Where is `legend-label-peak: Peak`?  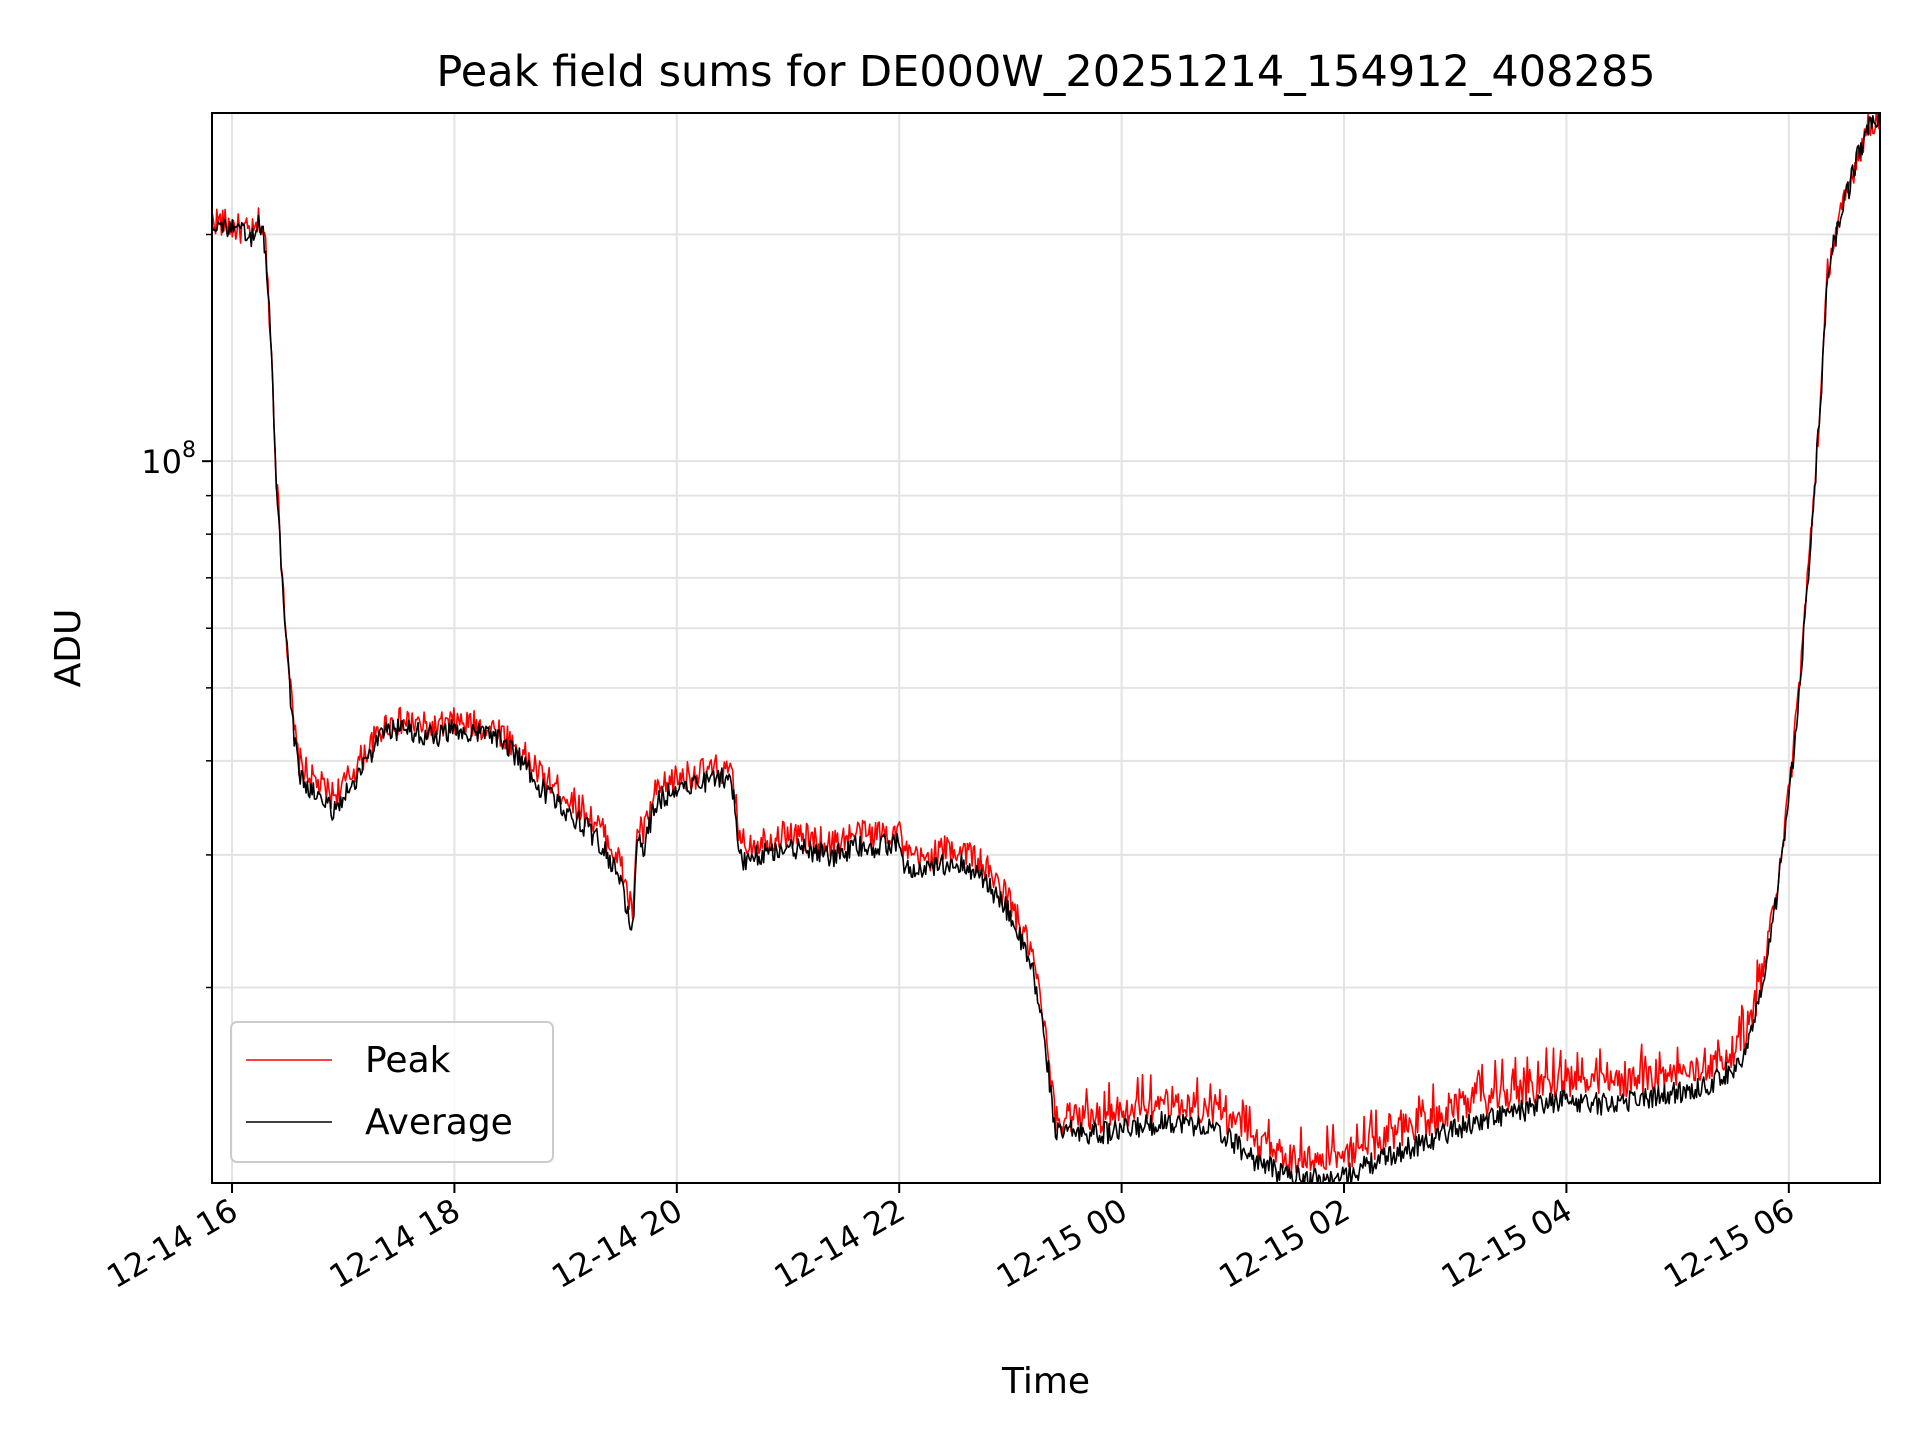 legend-label-peak: Peak is located at coordinates (408, 1060).